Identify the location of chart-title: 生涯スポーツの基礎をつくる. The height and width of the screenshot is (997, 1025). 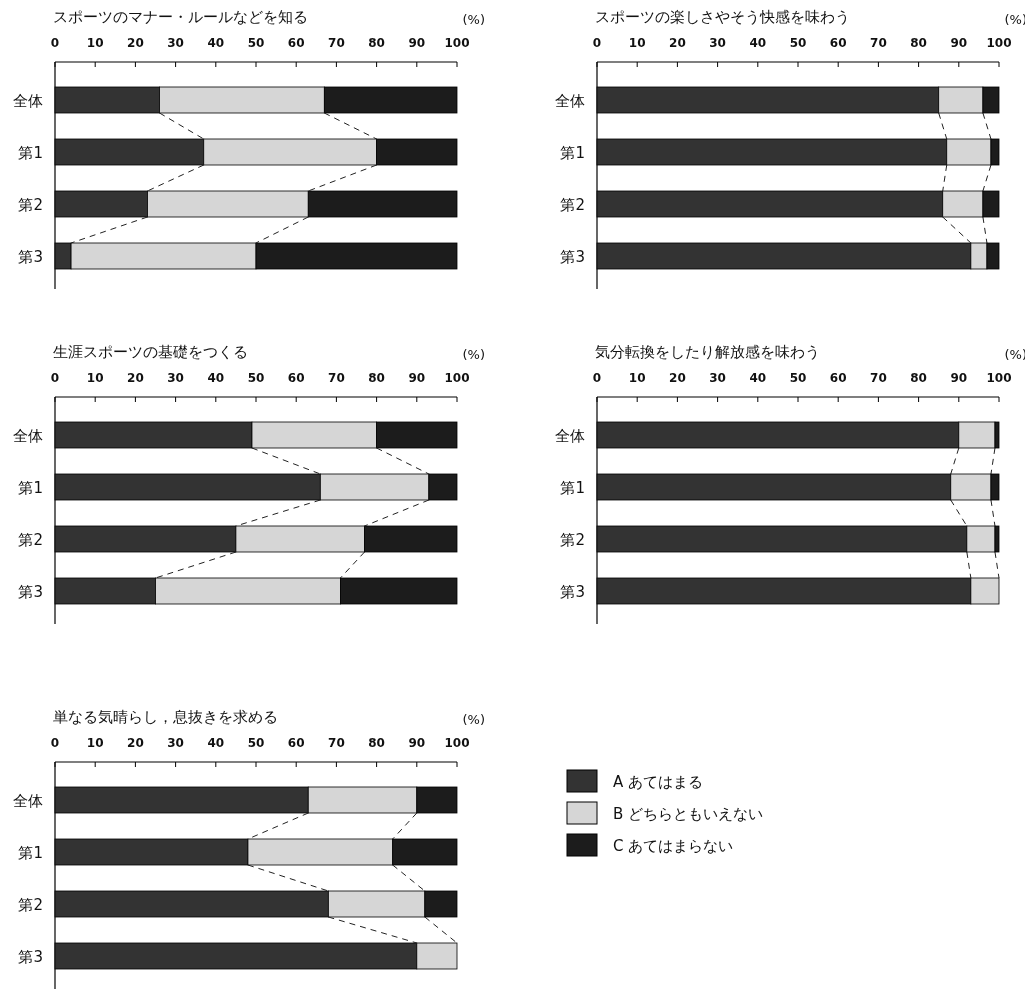
(150, 352).